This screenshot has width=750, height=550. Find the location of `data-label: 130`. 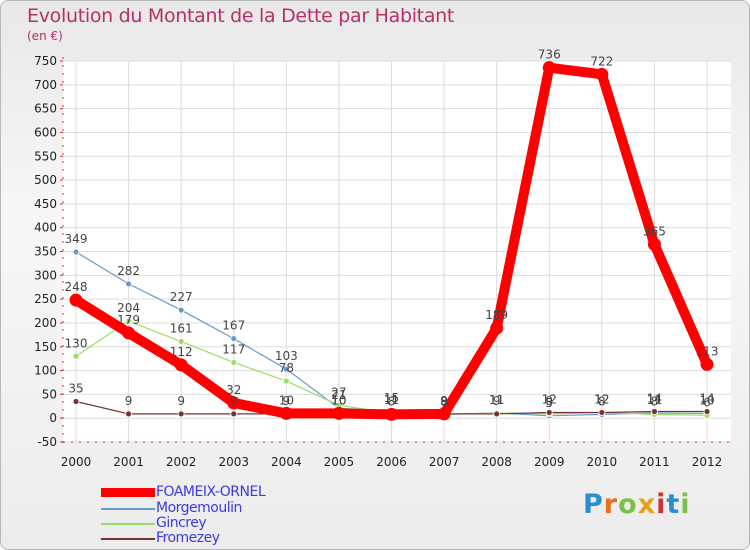

data-label: 130 is located at coordinates (76, 343).